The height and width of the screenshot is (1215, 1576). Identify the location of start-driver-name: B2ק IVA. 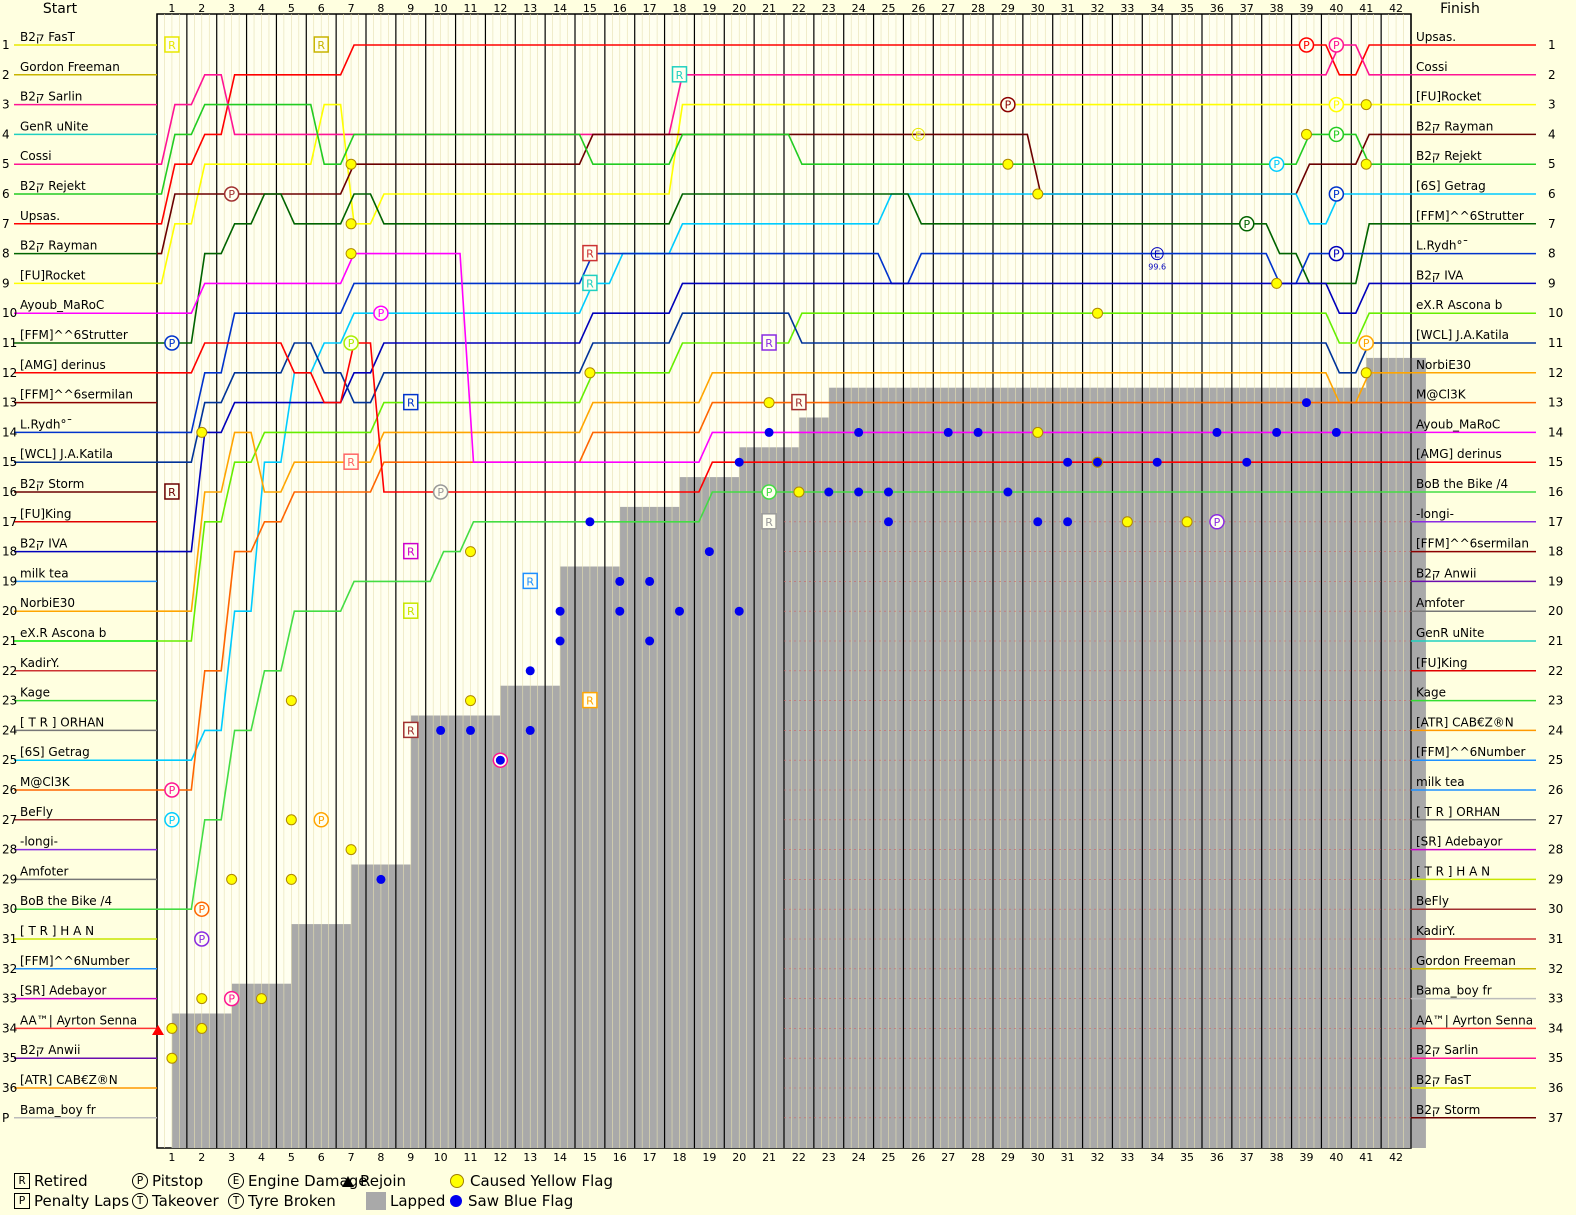
(44, 544).